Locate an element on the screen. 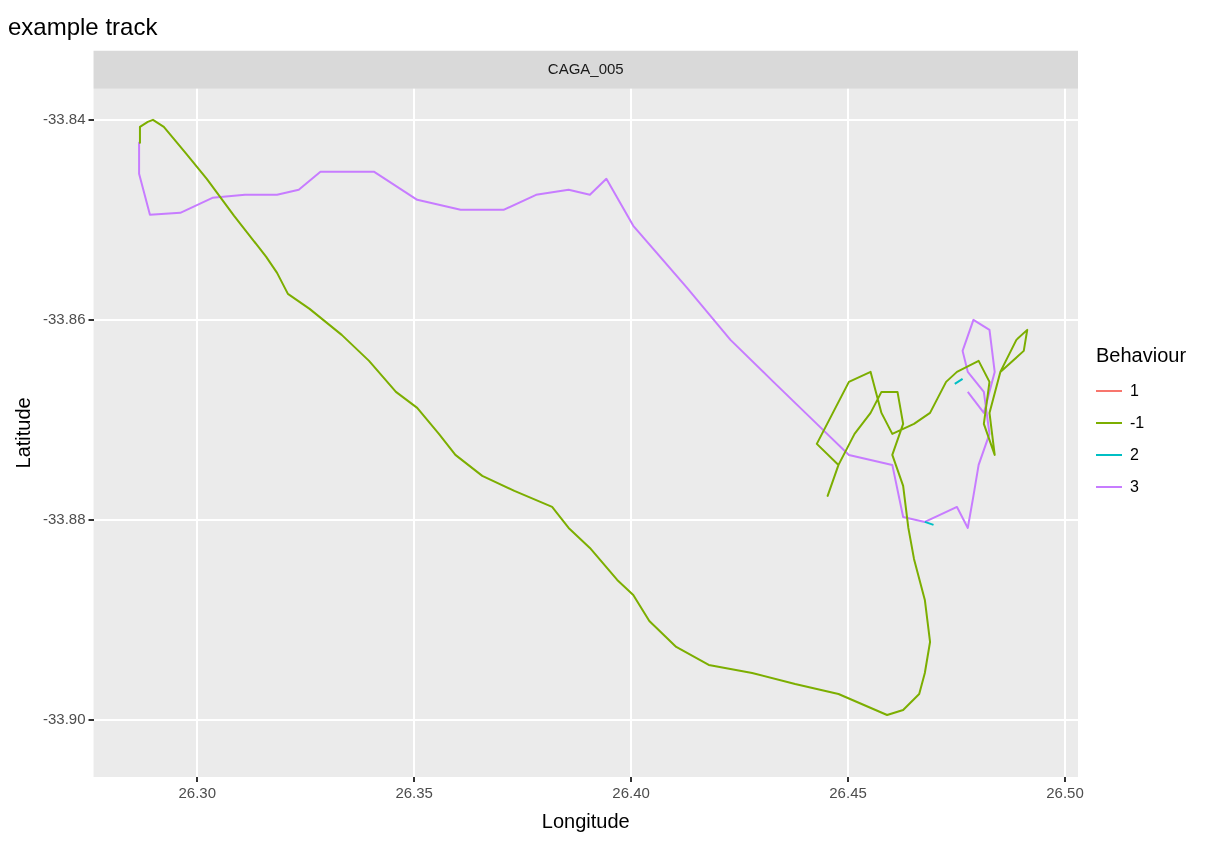  legend-label: 1 is located at coordinates (1134, 390).